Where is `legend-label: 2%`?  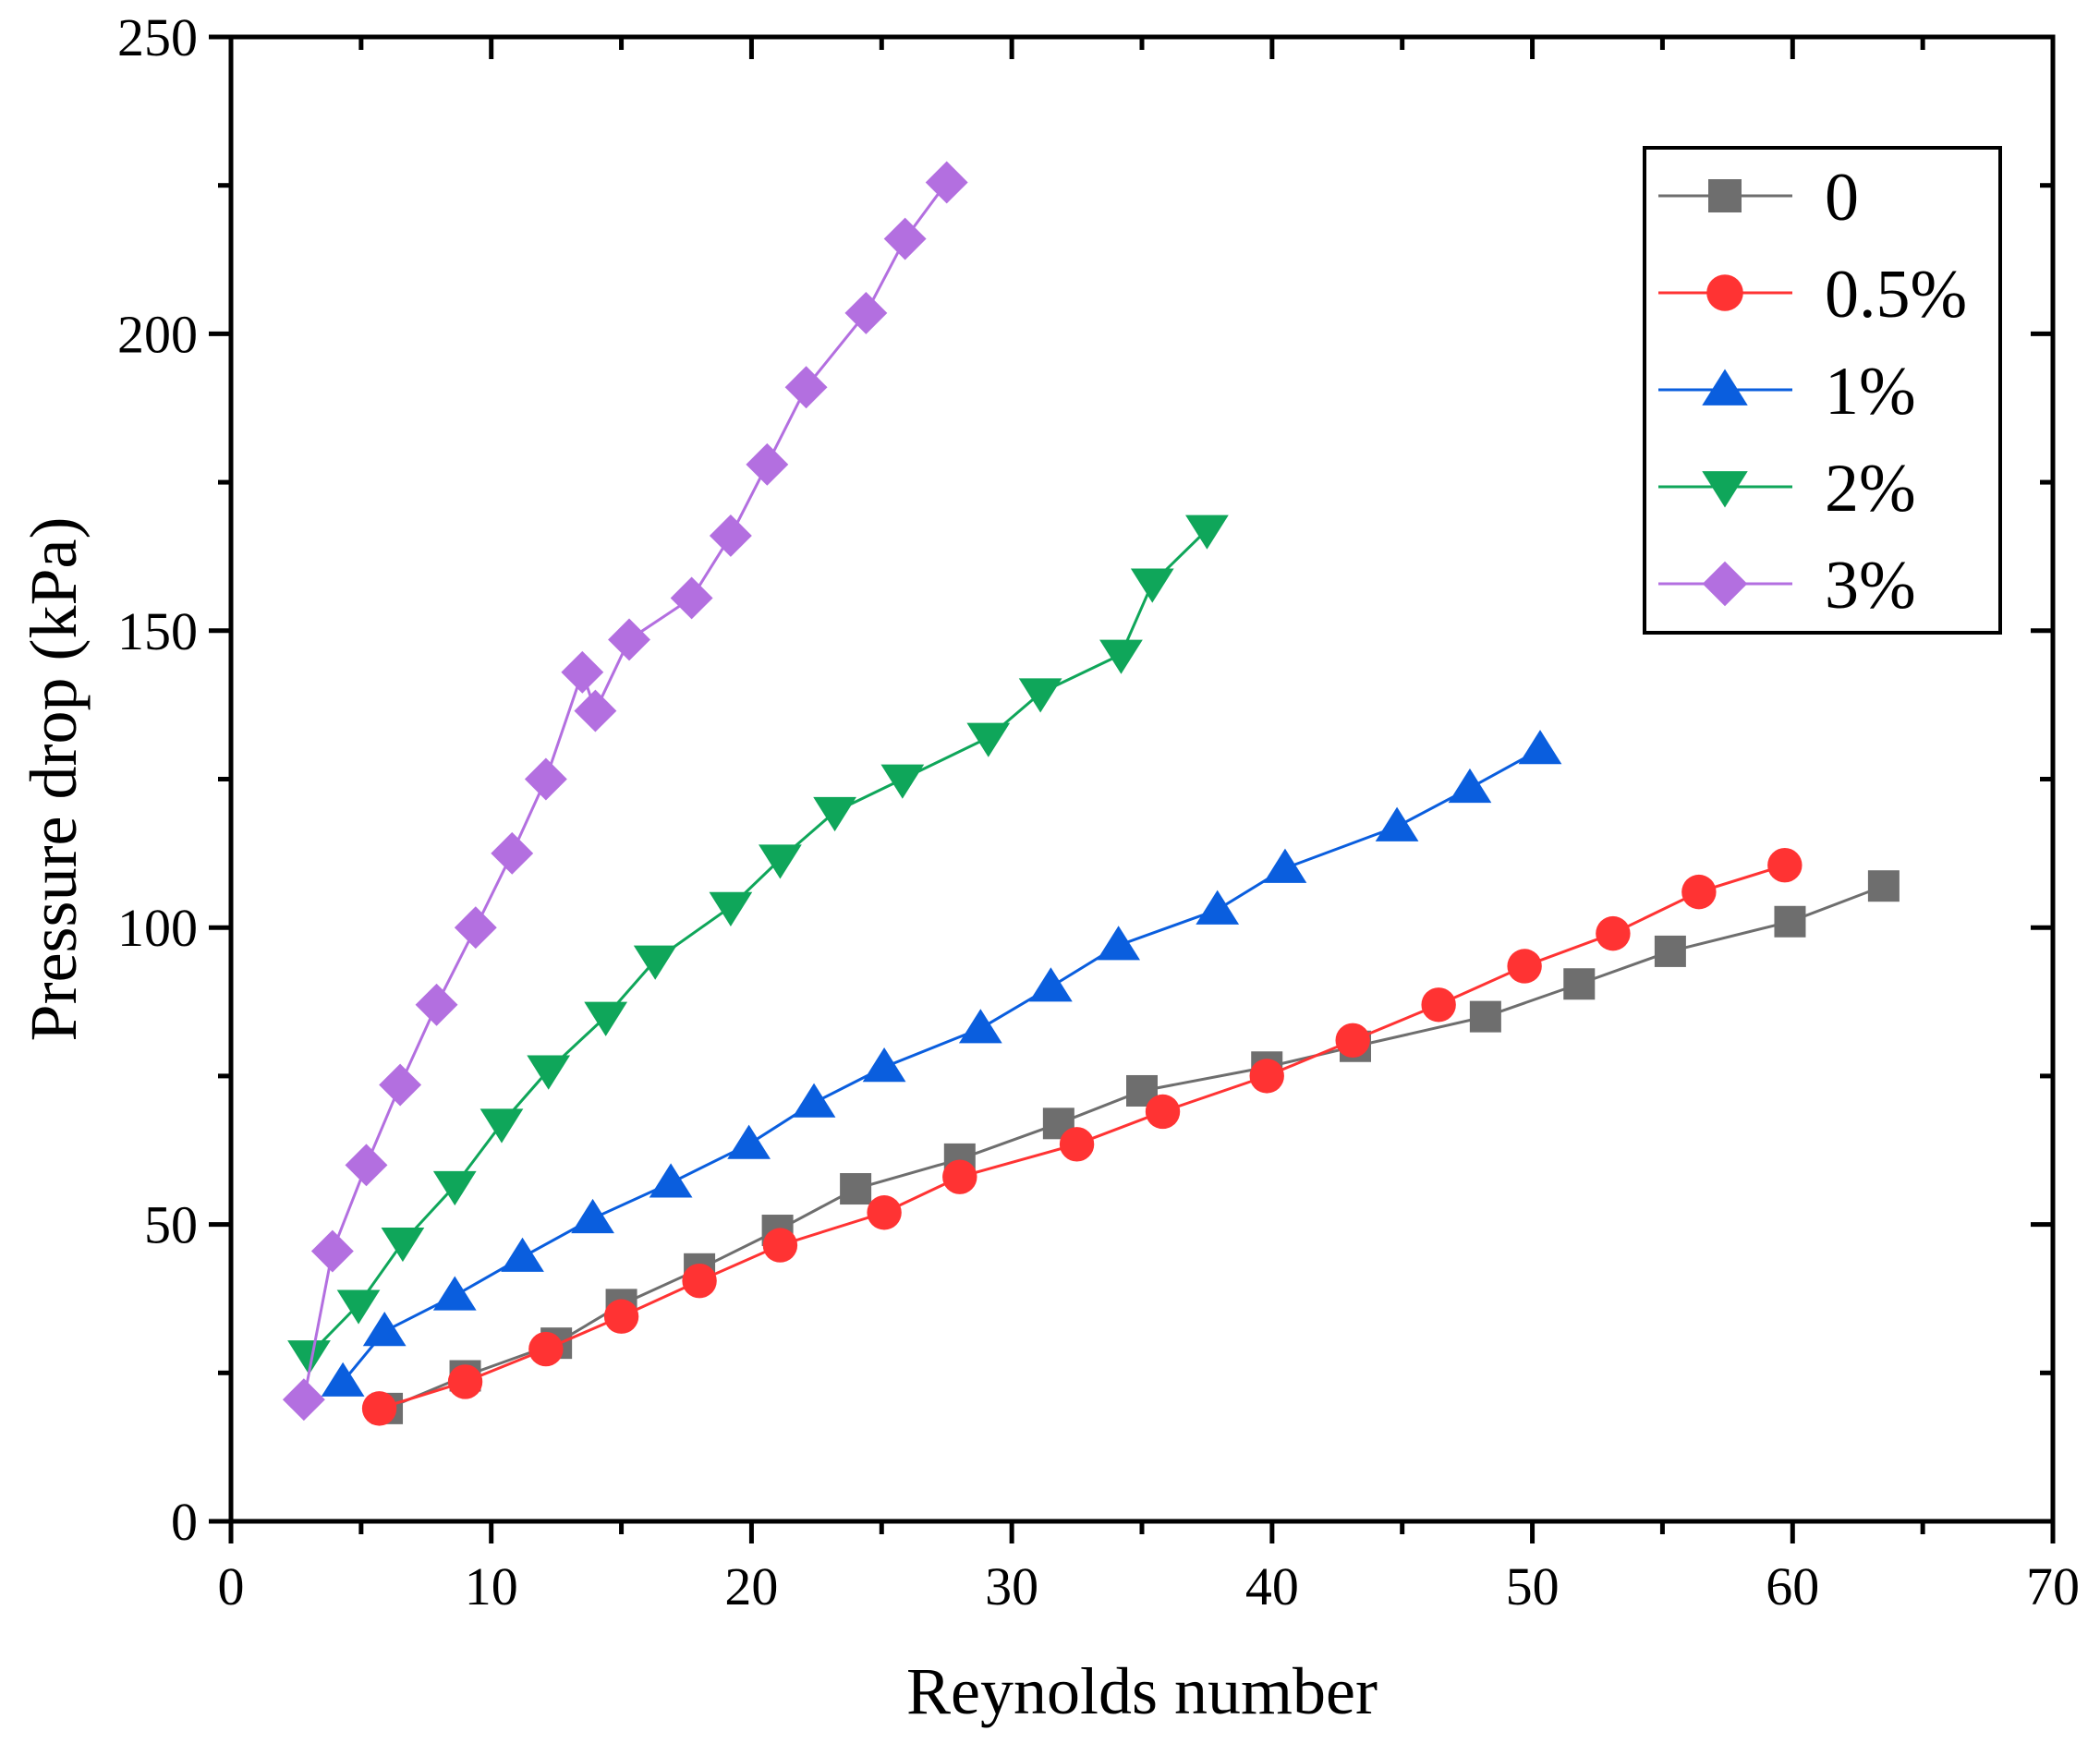 legend-label: 2% is located at coordinates (1871, 489).